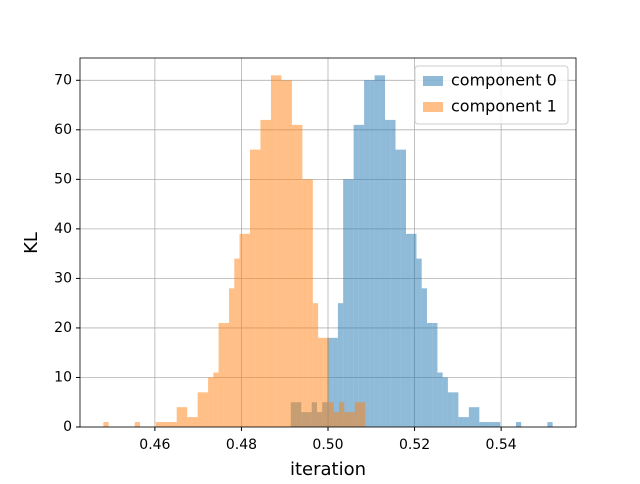  Describe the element at coordinates (328, 469) in the screenshot. I see `x-axis-label: iteration` at that location.